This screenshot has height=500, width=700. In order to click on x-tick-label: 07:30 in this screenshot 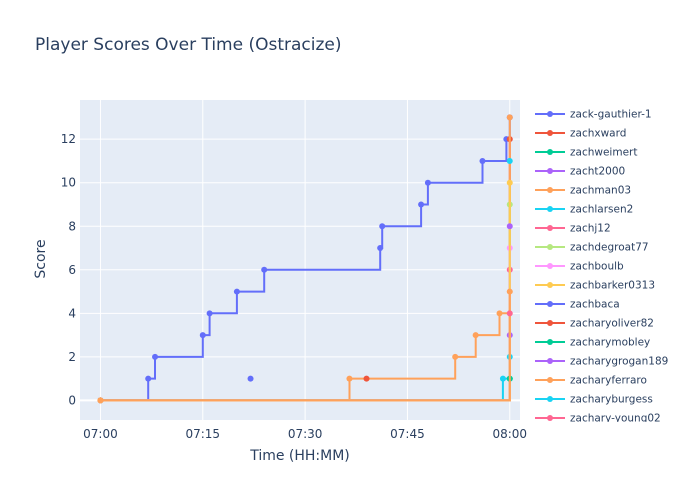, I will do `click(305, 434)`.